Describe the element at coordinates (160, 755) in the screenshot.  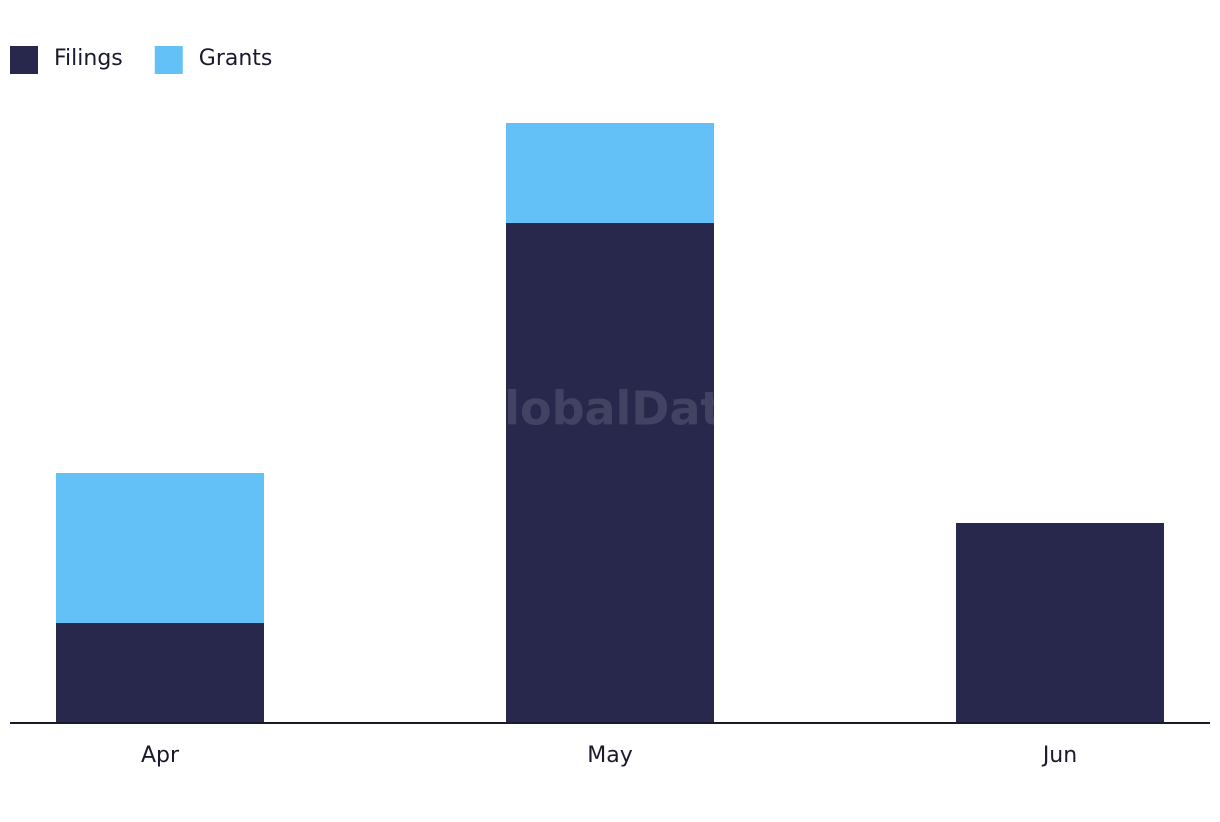
I see `x-tick-label: Apr` at that location.